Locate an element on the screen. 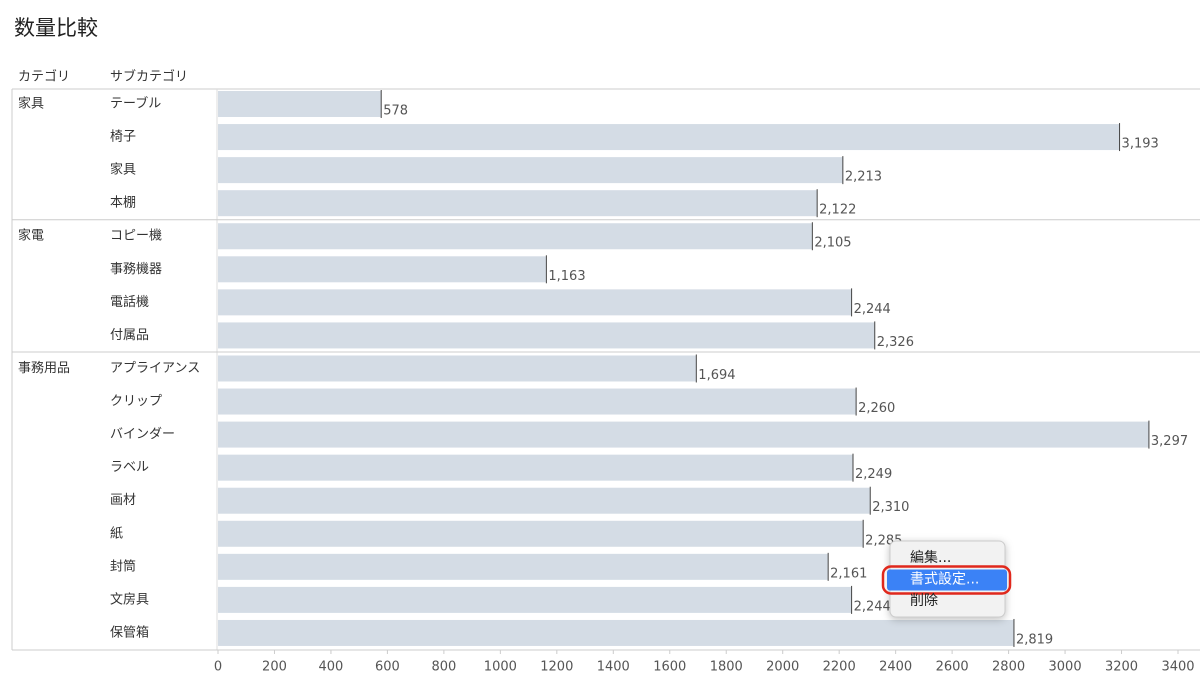 This screenshot has width=1200, height=680. category-label: 封筒 is located at coordinates (123, 566).